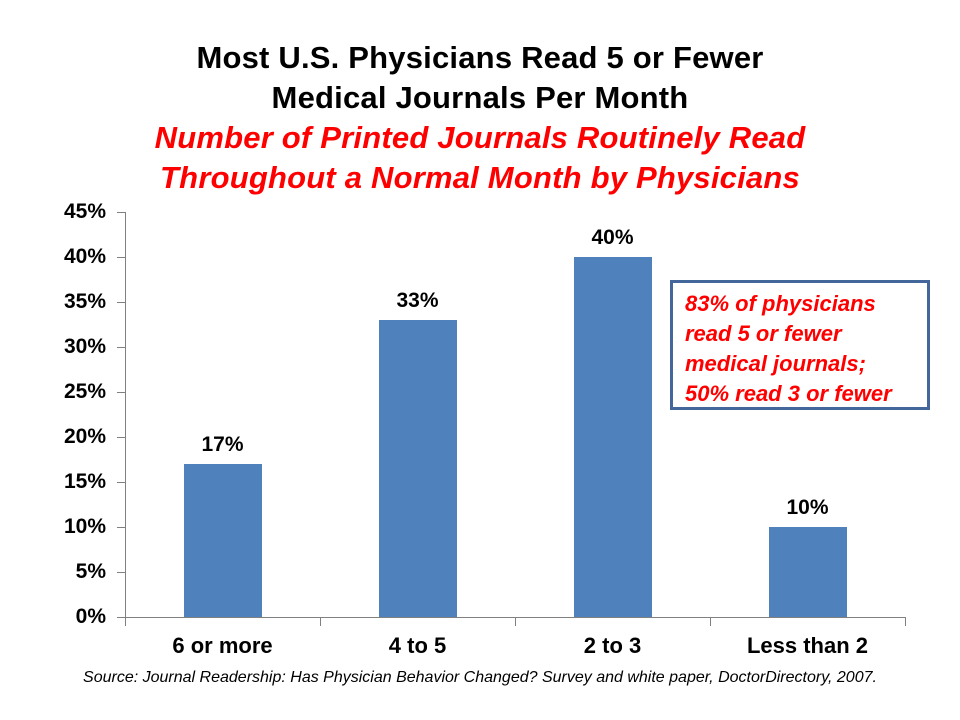  What do you see at coordinates (222, 444) in the screenshot?
I see `bar-value-label: 17%` at bounding box center [222, 444].